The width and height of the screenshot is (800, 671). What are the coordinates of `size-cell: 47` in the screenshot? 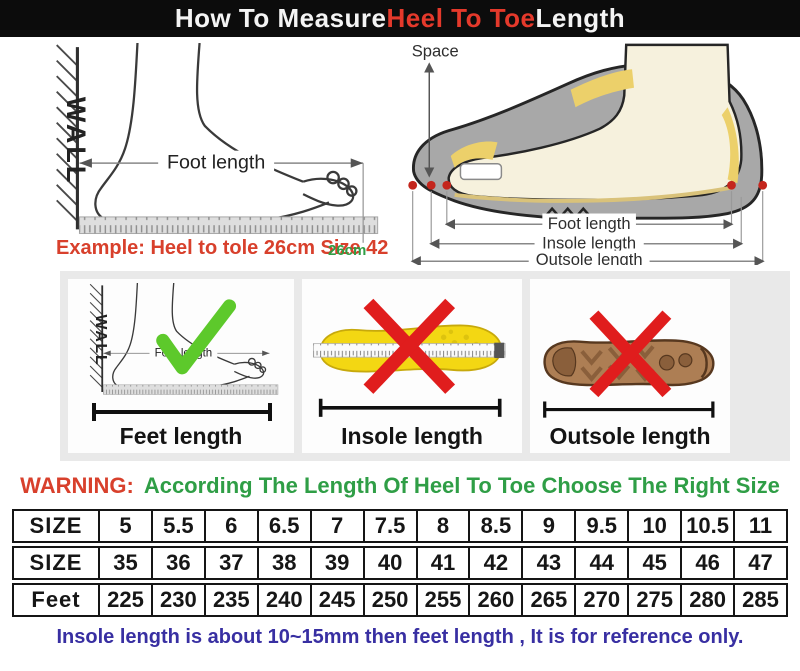 It's located at (760, 563).